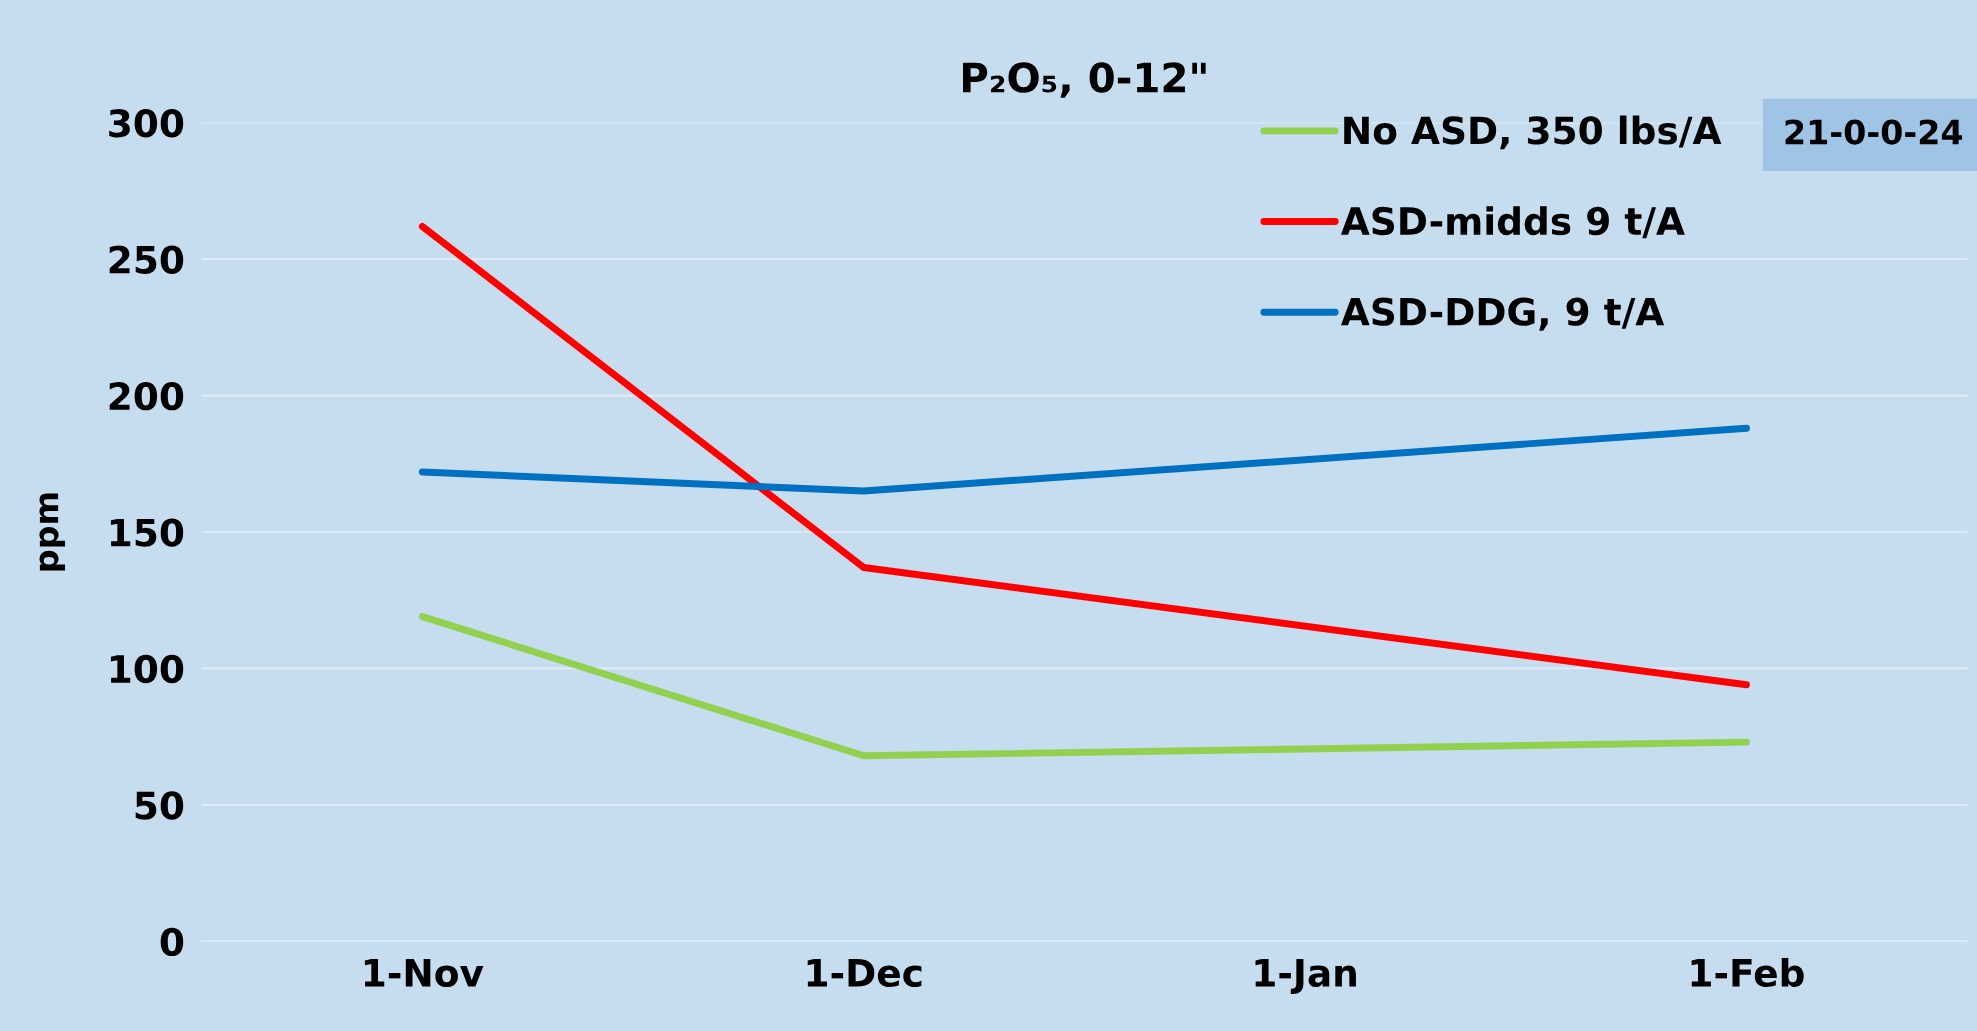 The width and height of the screenshot is (1977, 1031). I want to click on legend-label: No ASD, 350 lbs/A, so click(1533, 132).